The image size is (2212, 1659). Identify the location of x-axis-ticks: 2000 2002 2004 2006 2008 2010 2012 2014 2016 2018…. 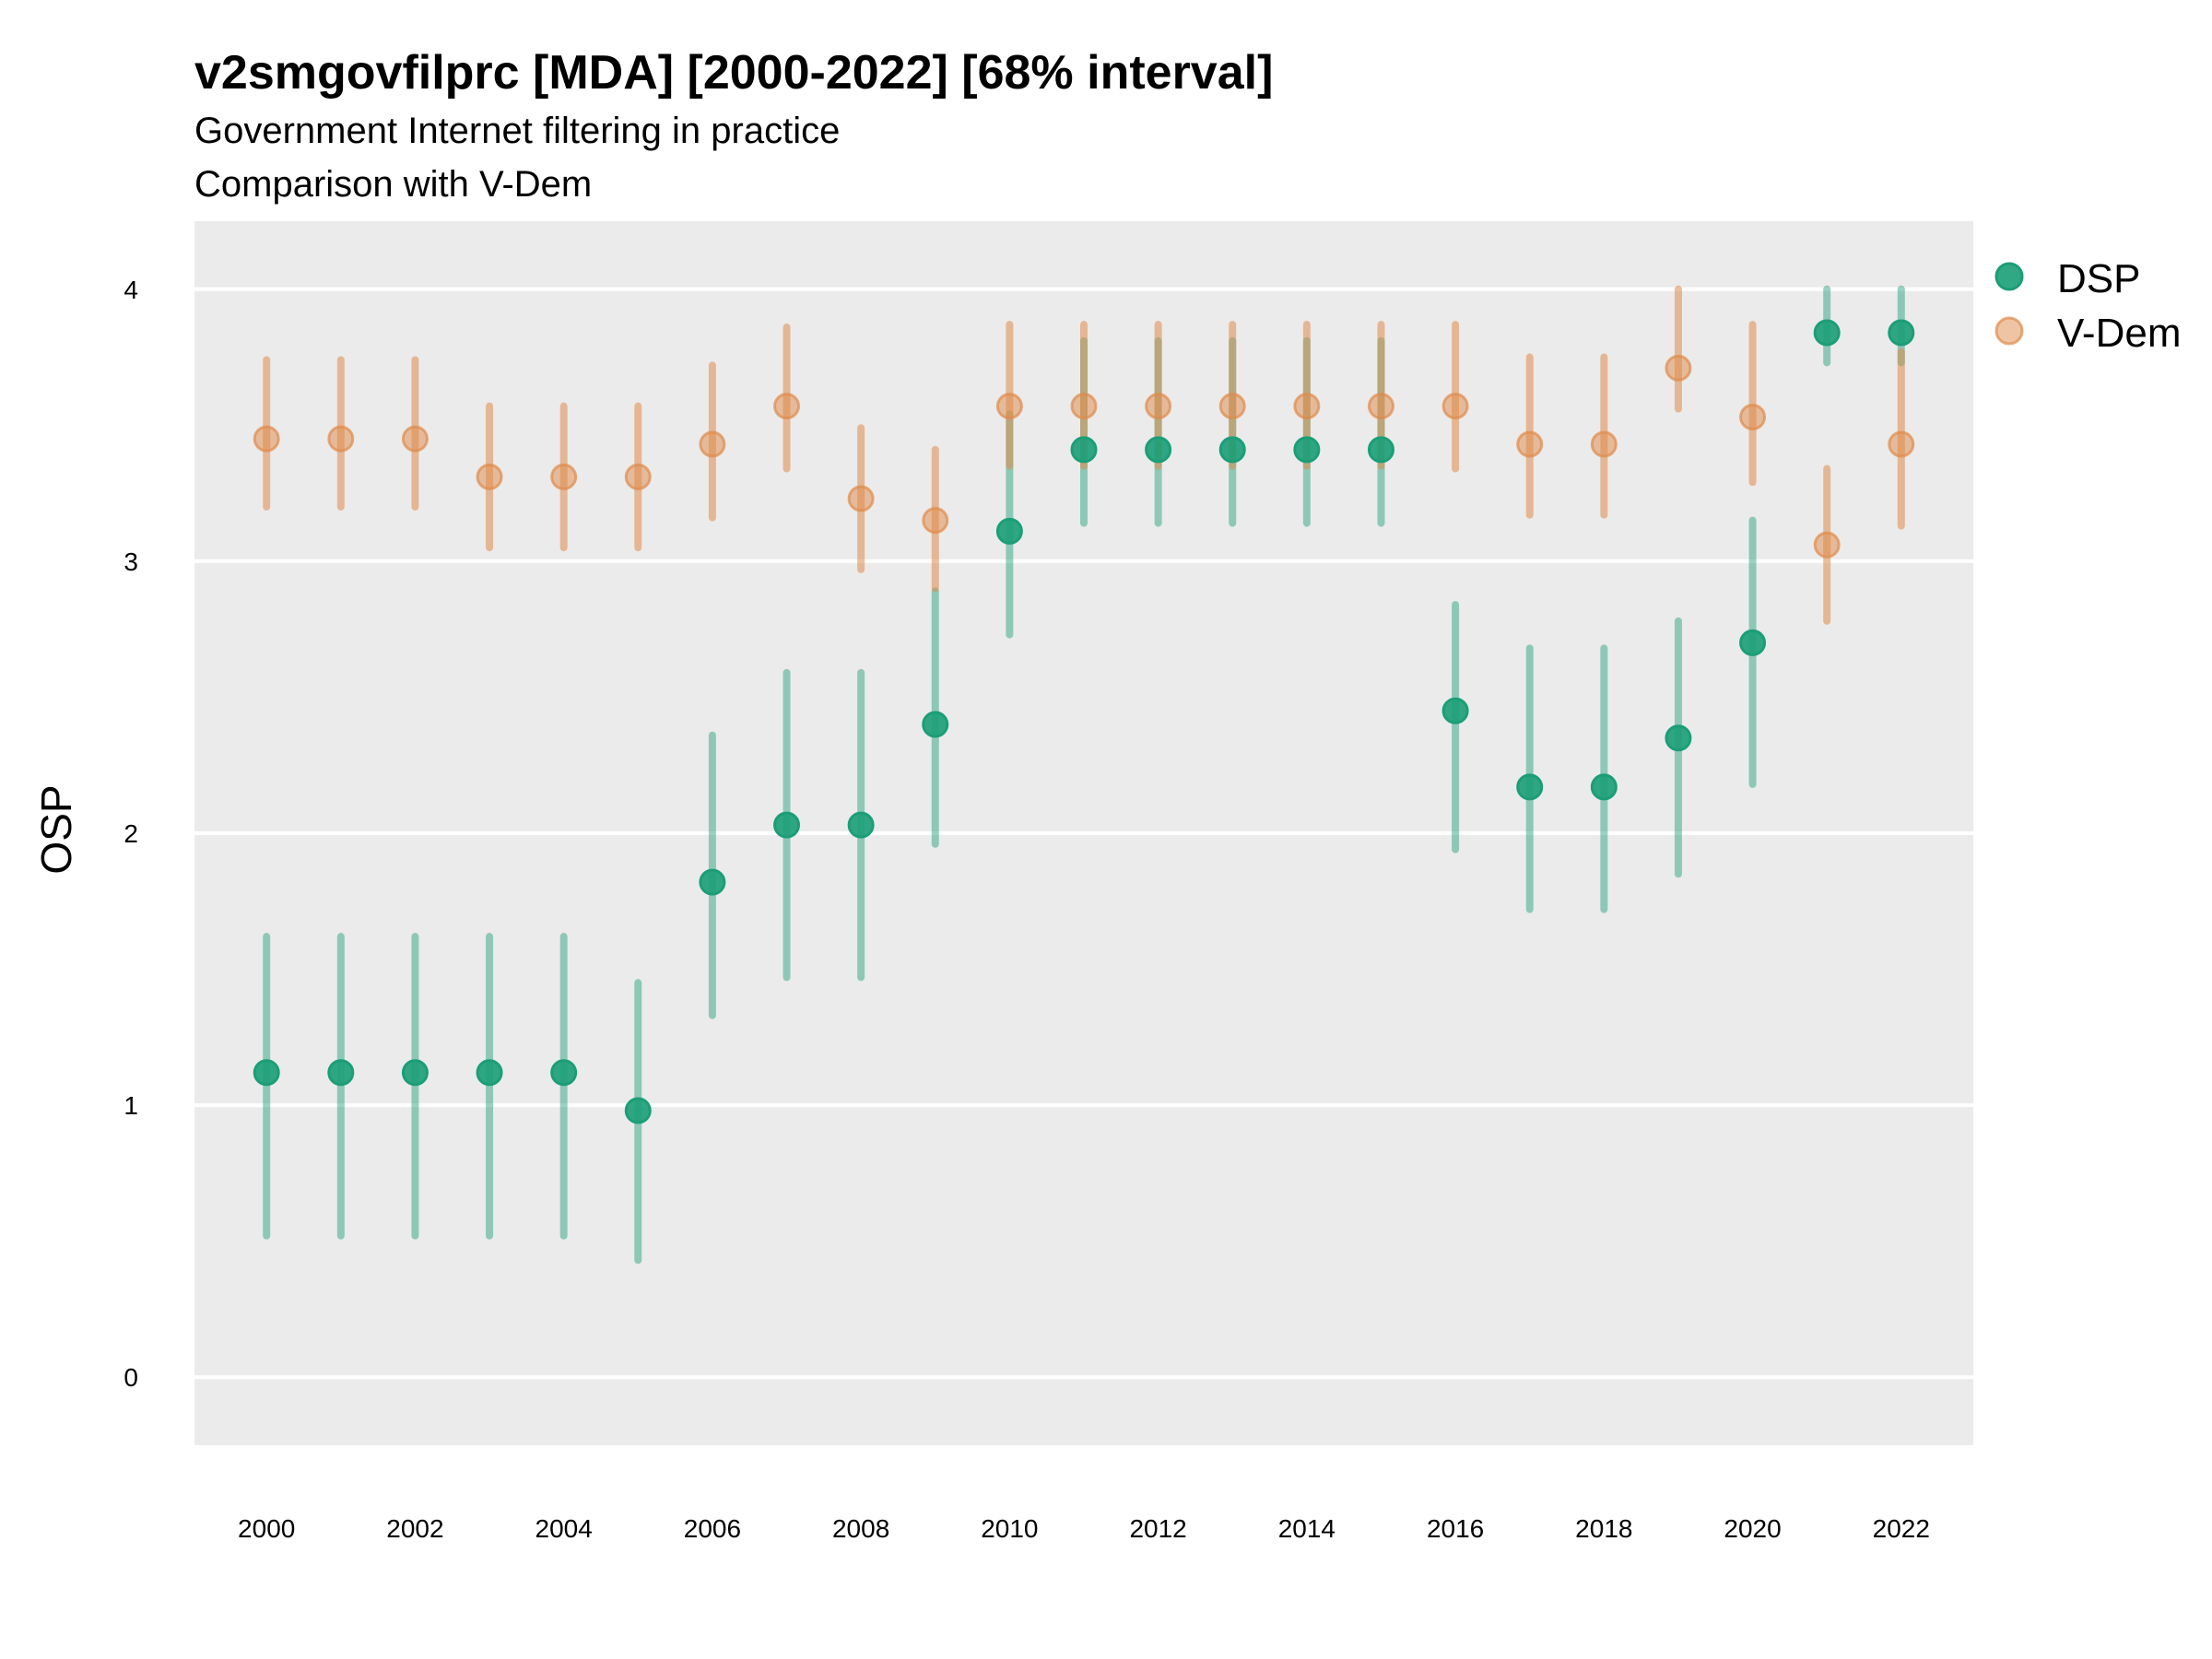
(1084, 1528).